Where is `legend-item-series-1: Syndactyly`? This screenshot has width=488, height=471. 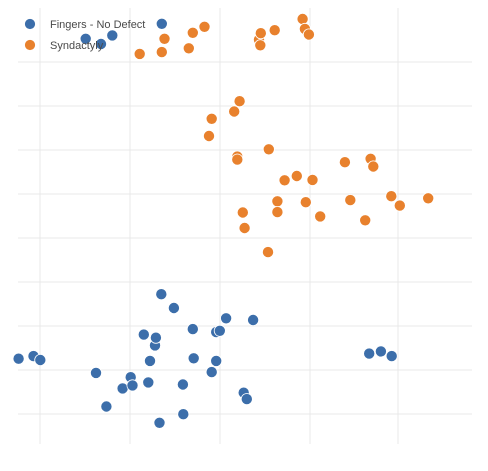 legend-item-series-1: Syndactyly is located at coordinates (64, 46).